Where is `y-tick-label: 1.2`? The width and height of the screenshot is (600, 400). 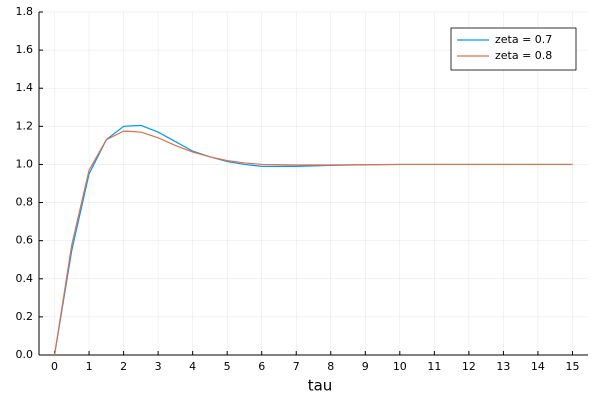 y-tick-label: 1.2 is located at coordinates (25, 125).